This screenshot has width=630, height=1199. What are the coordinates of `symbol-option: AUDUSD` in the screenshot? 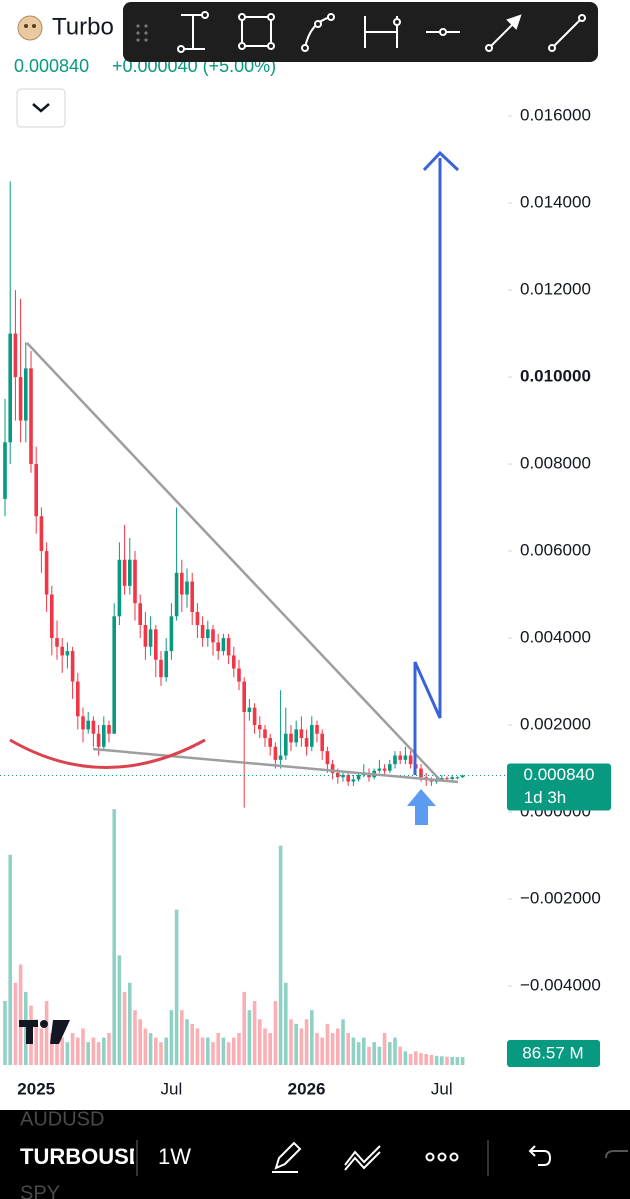 It's located at (62, 1119).